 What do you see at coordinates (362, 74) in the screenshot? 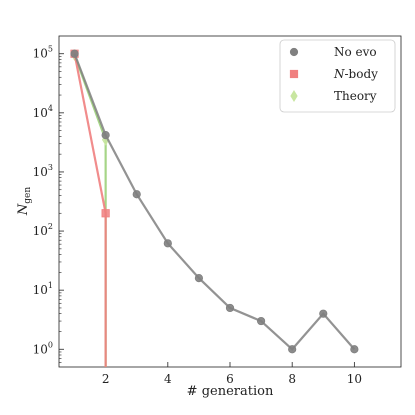
I see `legend-label-text: -body` at bounding box center [362, 74].